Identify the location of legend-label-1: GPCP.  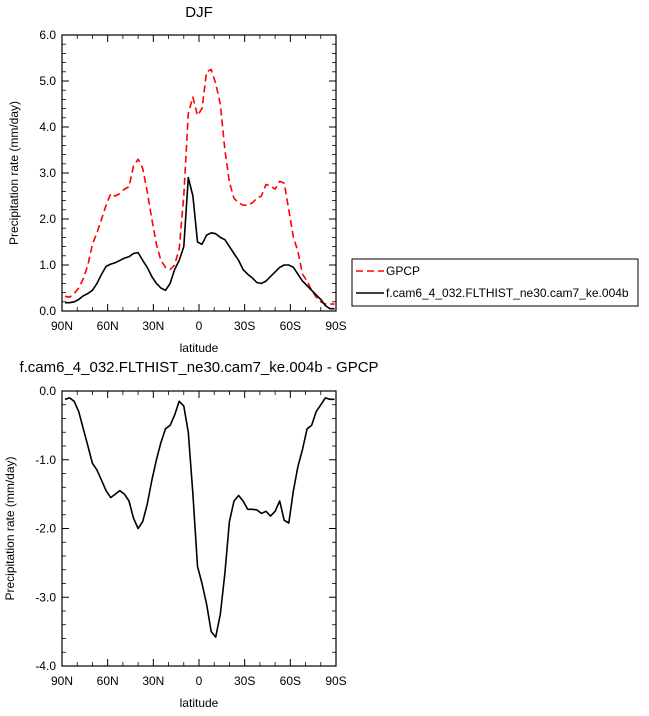
(403, 271).